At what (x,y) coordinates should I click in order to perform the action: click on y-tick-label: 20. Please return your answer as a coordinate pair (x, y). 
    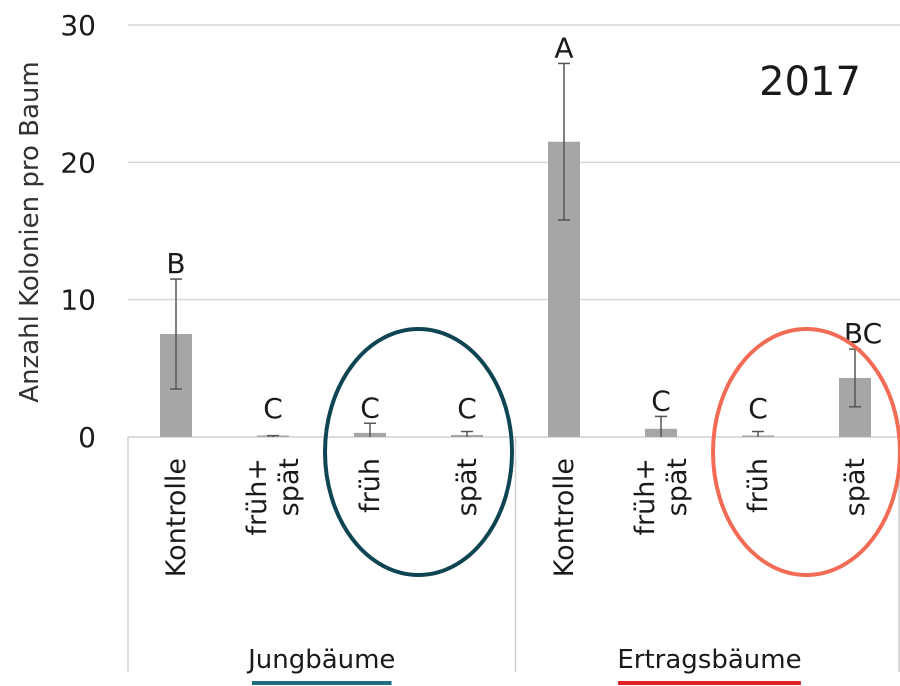
    Looking at the image, I should click on (78, 162).